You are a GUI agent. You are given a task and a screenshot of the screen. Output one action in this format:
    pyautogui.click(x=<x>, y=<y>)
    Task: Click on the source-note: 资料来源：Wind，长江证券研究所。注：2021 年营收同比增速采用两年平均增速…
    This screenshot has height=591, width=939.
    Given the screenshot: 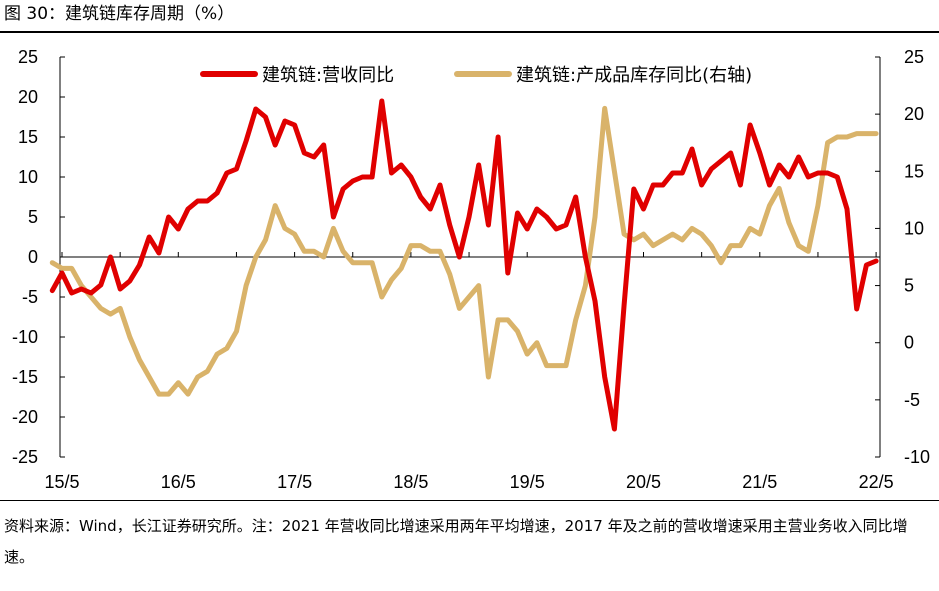 What is the action you would take?
    pyautogui.click(x=456, y=541)
    